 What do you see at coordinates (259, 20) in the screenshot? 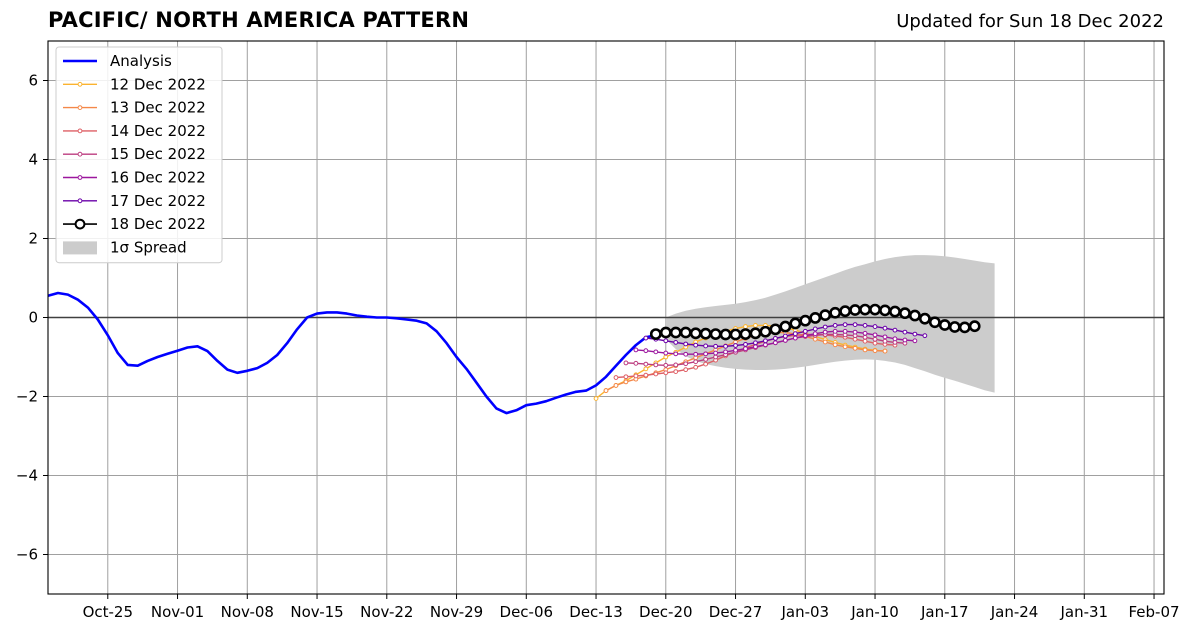
I see `chart-title: PACIFIC/ NORTH AMERICA PATTERN` at bounding box center [259, 20].